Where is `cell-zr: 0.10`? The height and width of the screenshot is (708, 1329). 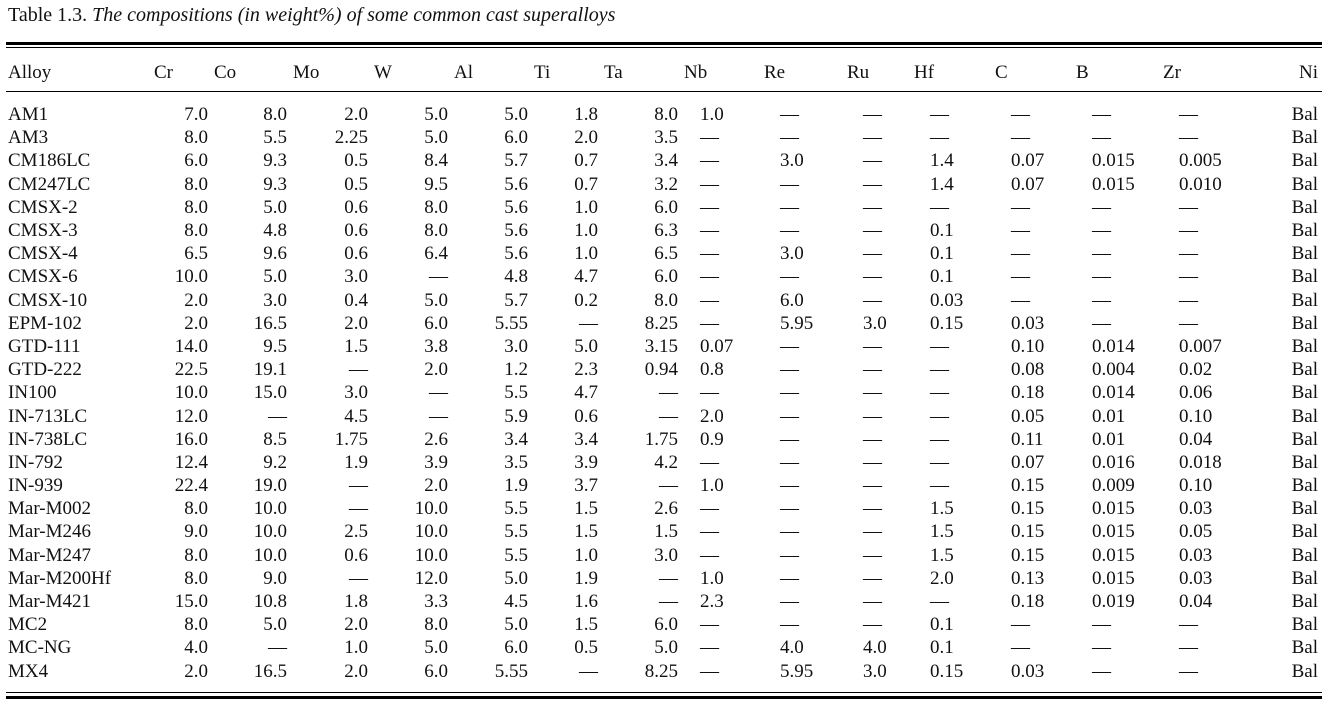
cell-zr: 0.10 is located at coordinates (1196, 486).